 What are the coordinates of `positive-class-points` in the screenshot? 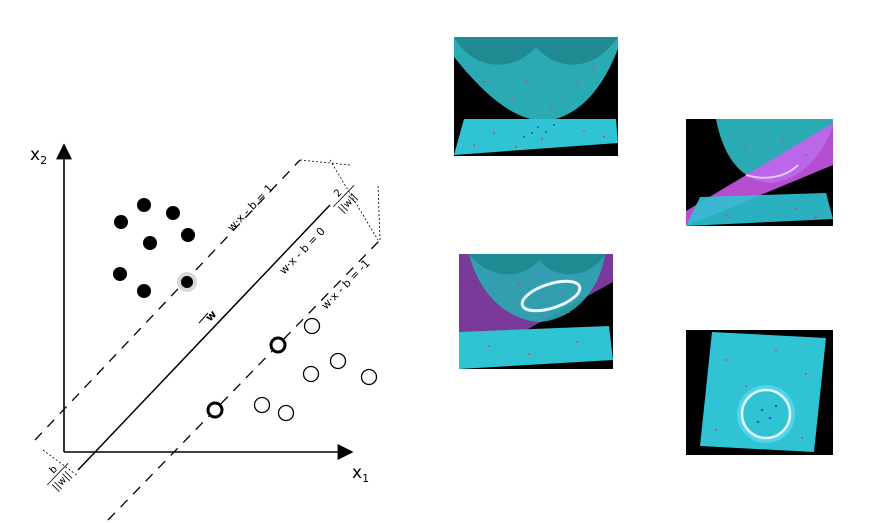 It's located at (155, 248).